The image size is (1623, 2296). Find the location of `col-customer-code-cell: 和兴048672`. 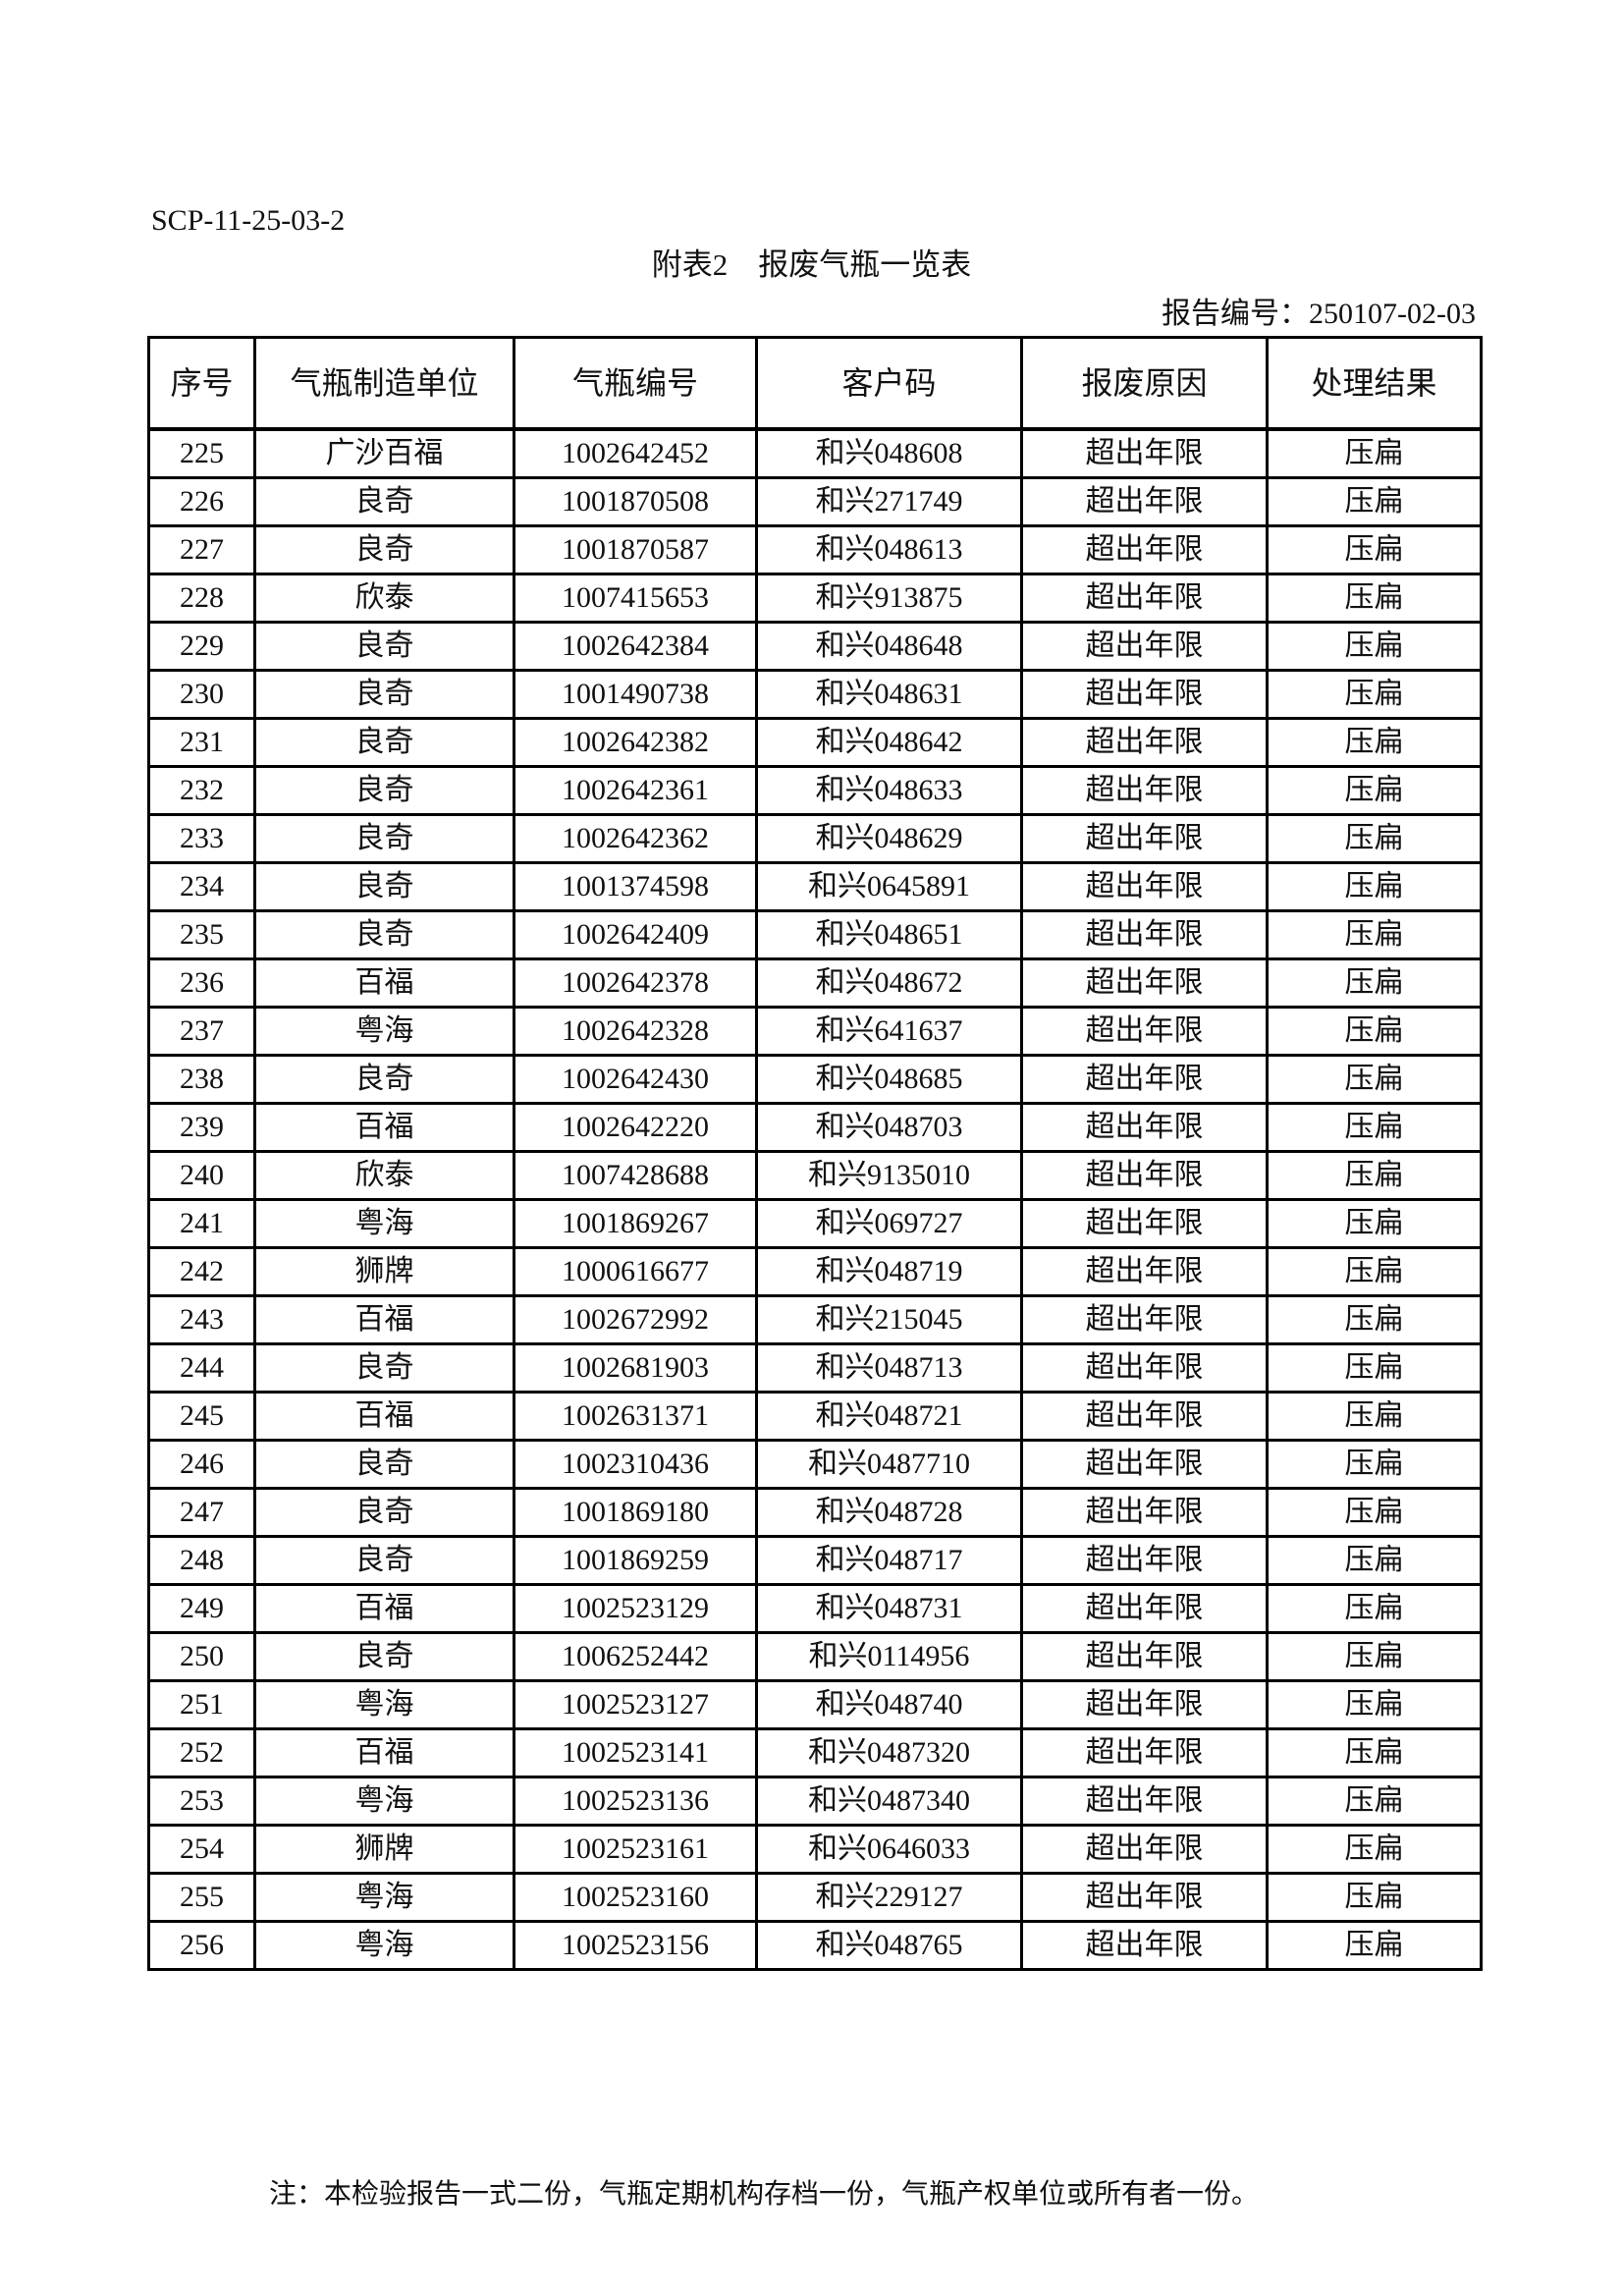

col-customer-code-cell: 和兴048672 is located at coordinates (889, 983).